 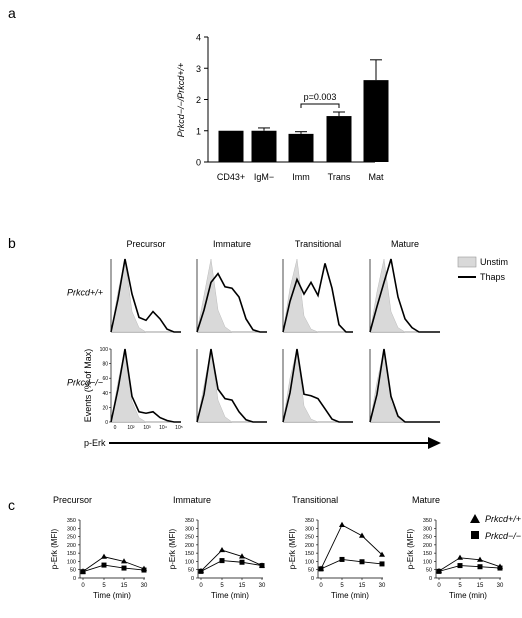 I want to click on legend-square-marker, so click(x=475, y=535).